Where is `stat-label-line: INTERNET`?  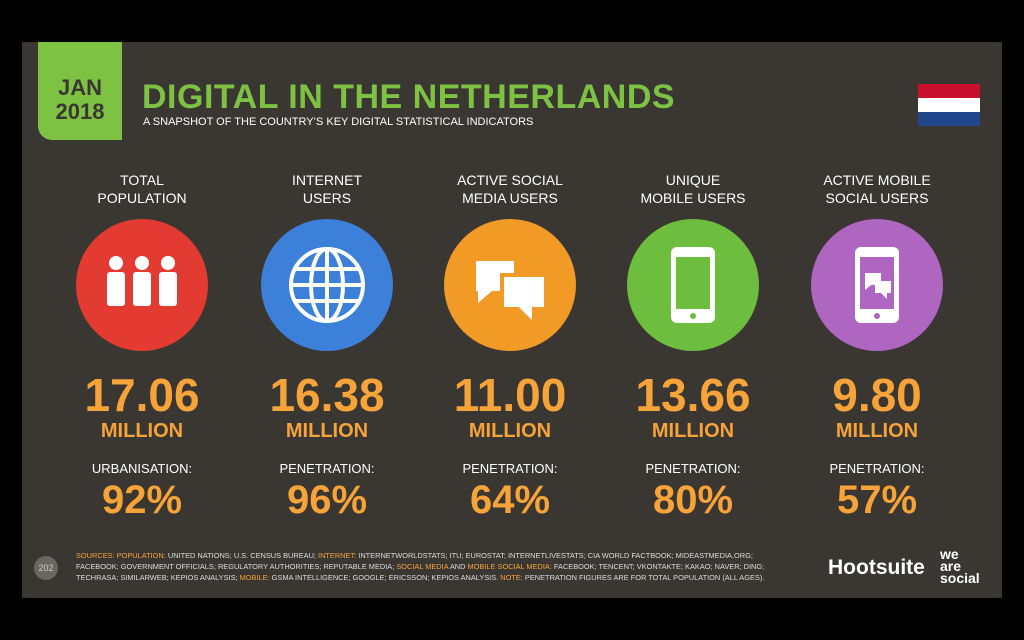
stat-label-line: INTERNET is located at coordinates (327, 180).